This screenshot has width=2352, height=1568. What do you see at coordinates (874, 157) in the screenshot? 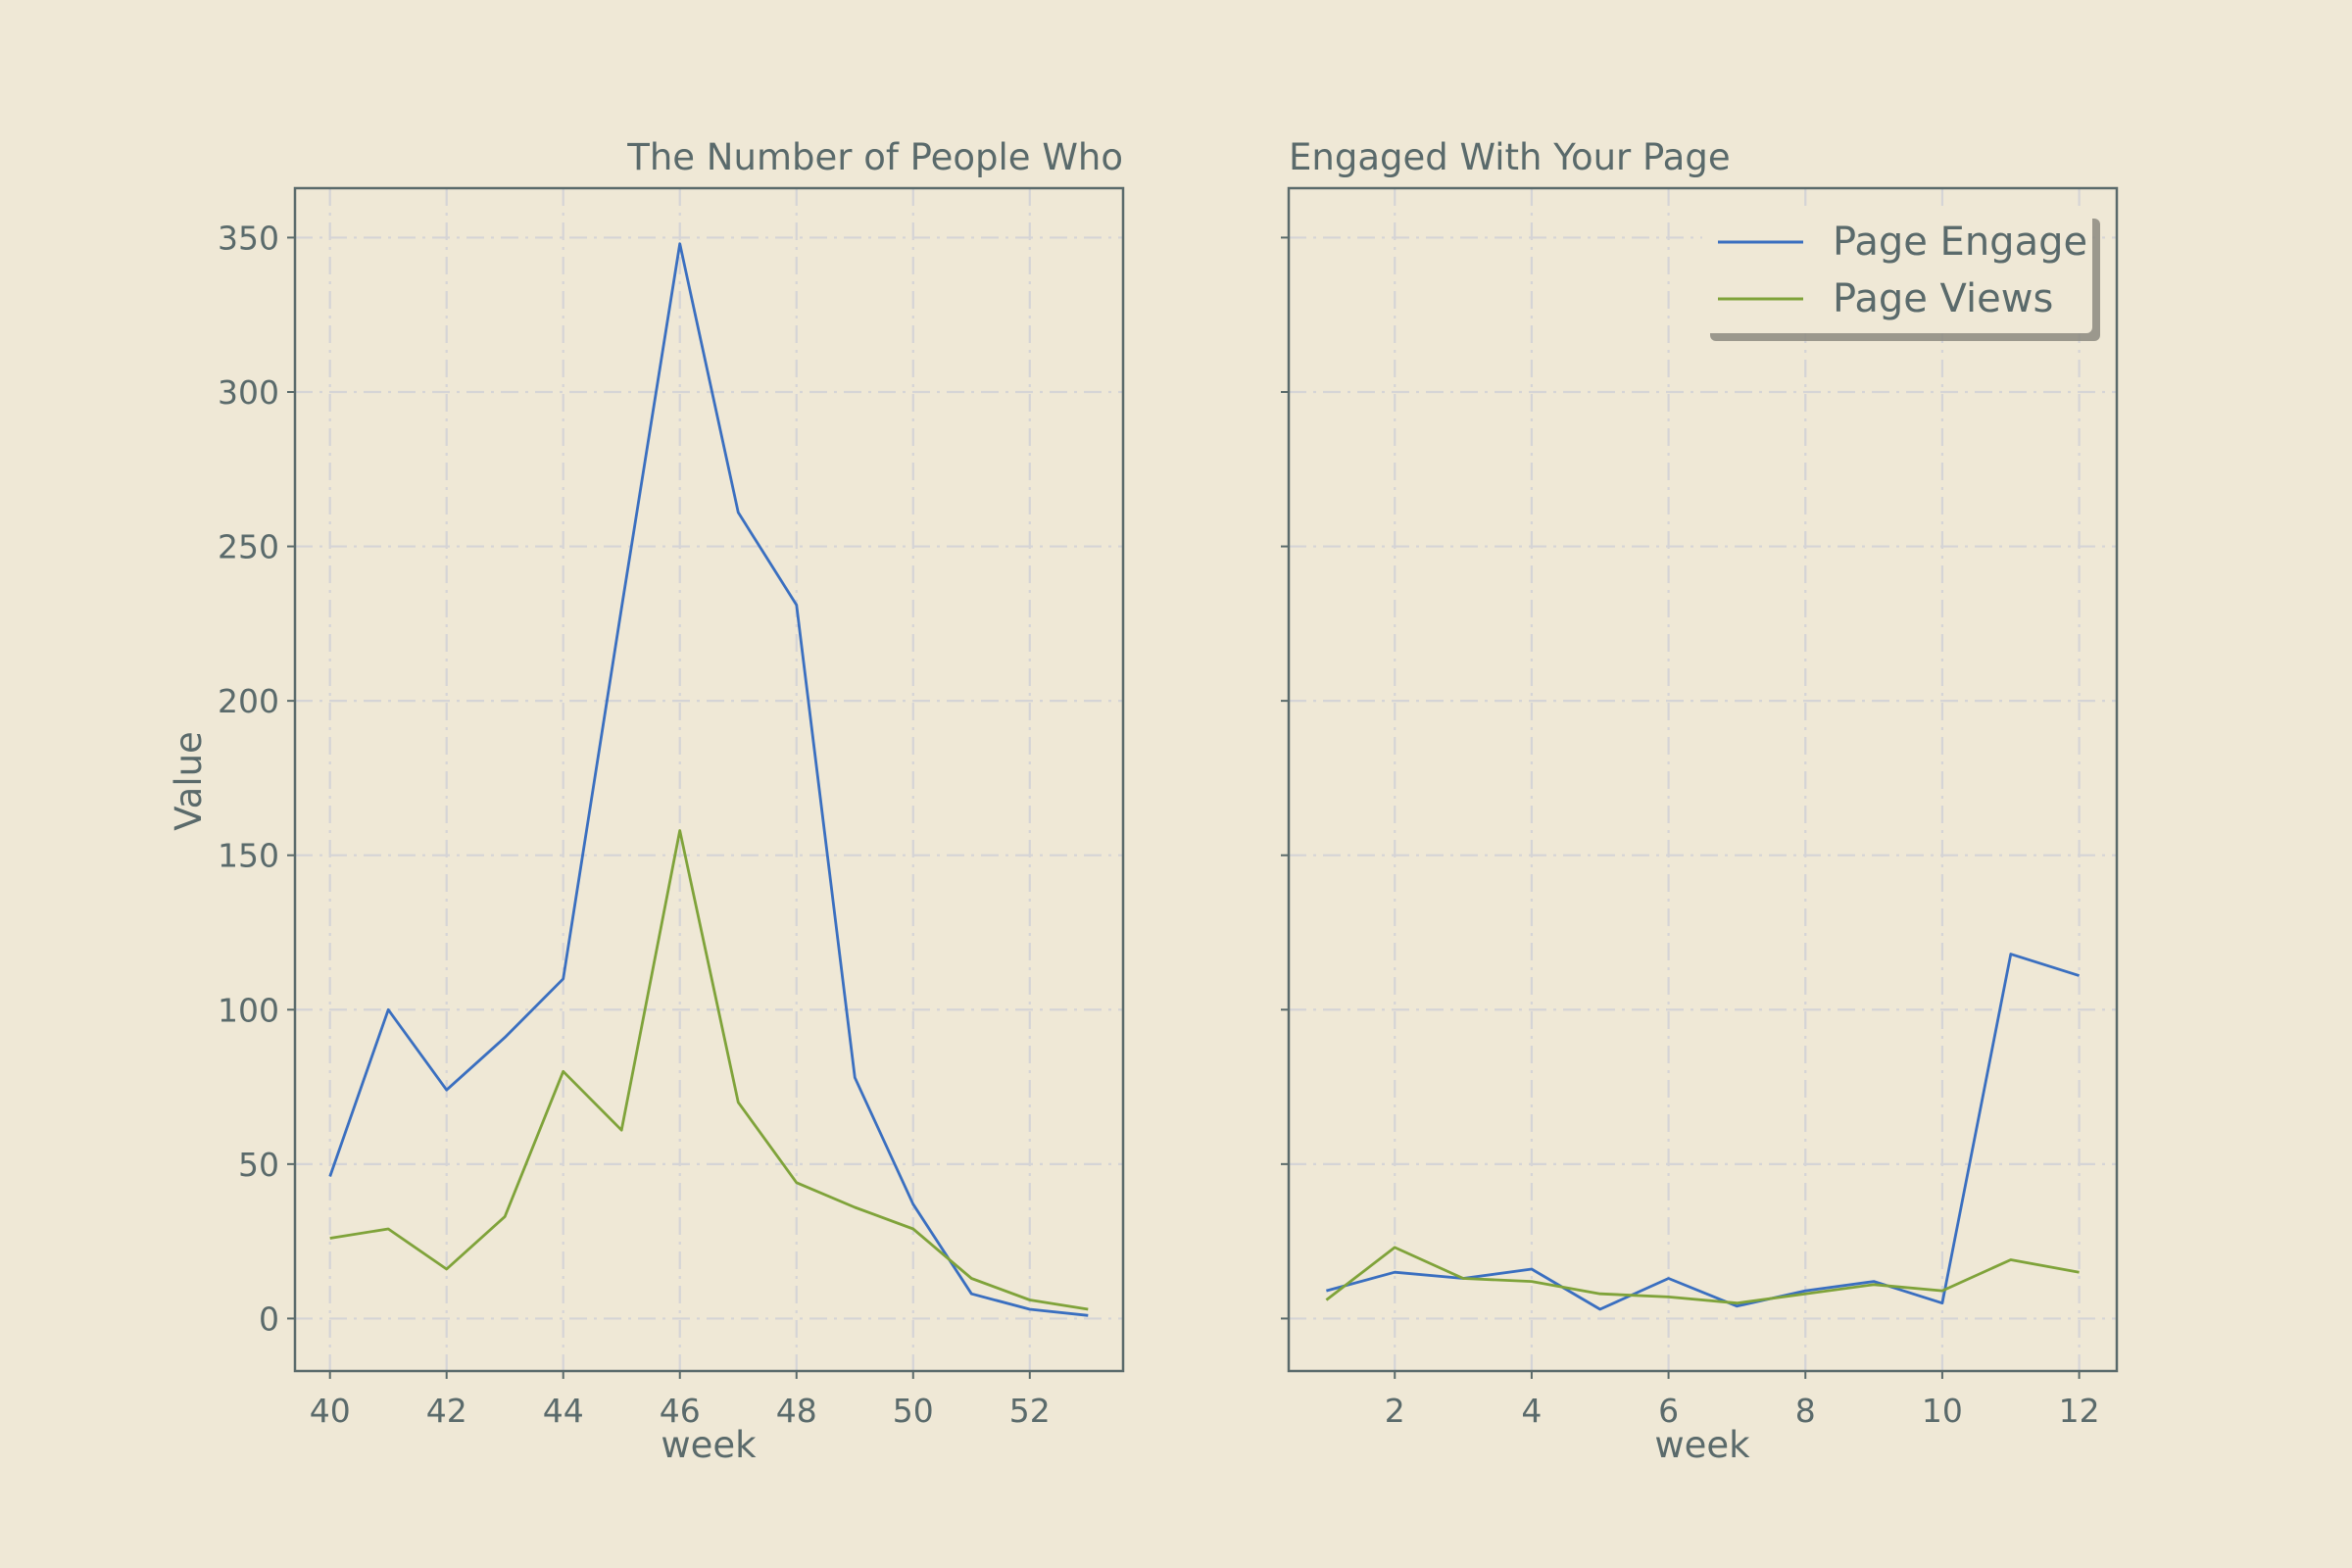
I see `left-panel-title: The Number of People Who` at bounding box center [874, 157].